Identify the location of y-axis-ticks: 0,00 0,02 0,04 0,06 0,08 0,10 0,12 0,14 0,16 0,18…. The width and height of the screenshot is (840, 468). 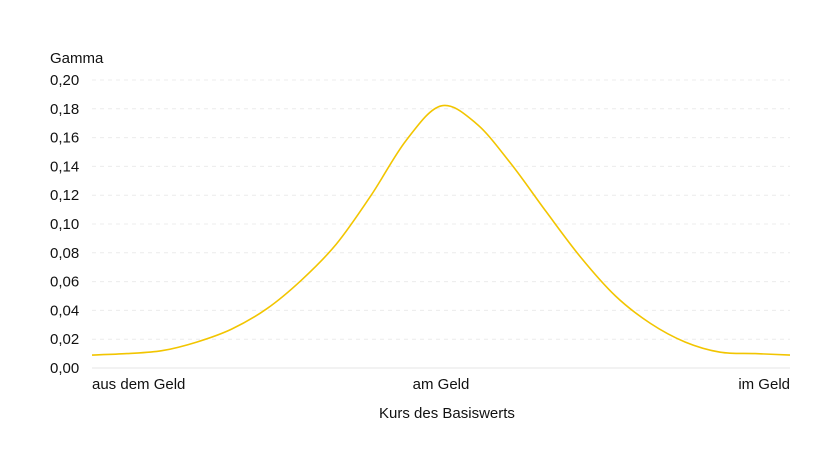
(64, 224).